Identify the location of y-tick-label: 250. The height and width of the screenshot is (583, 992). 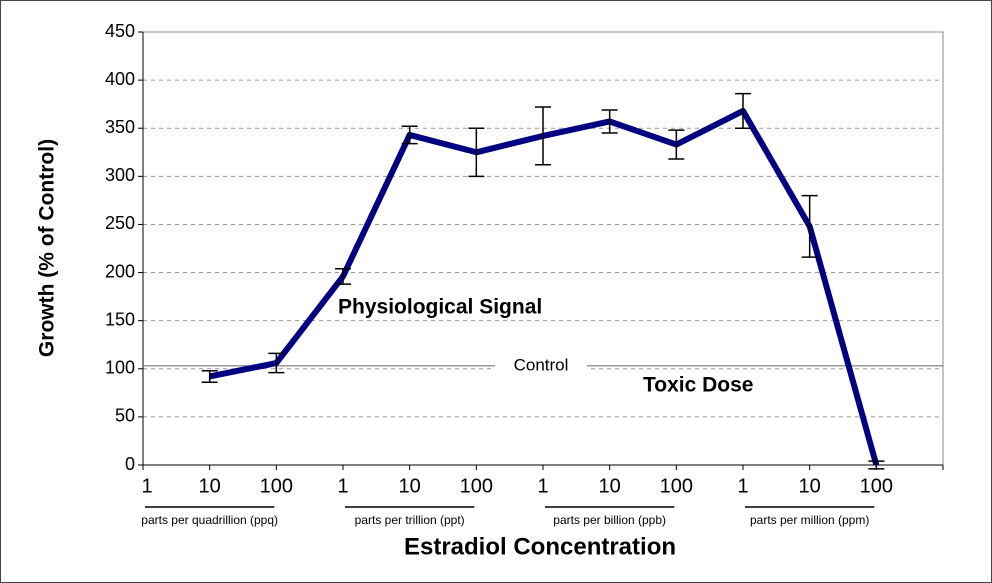
(120, 223).